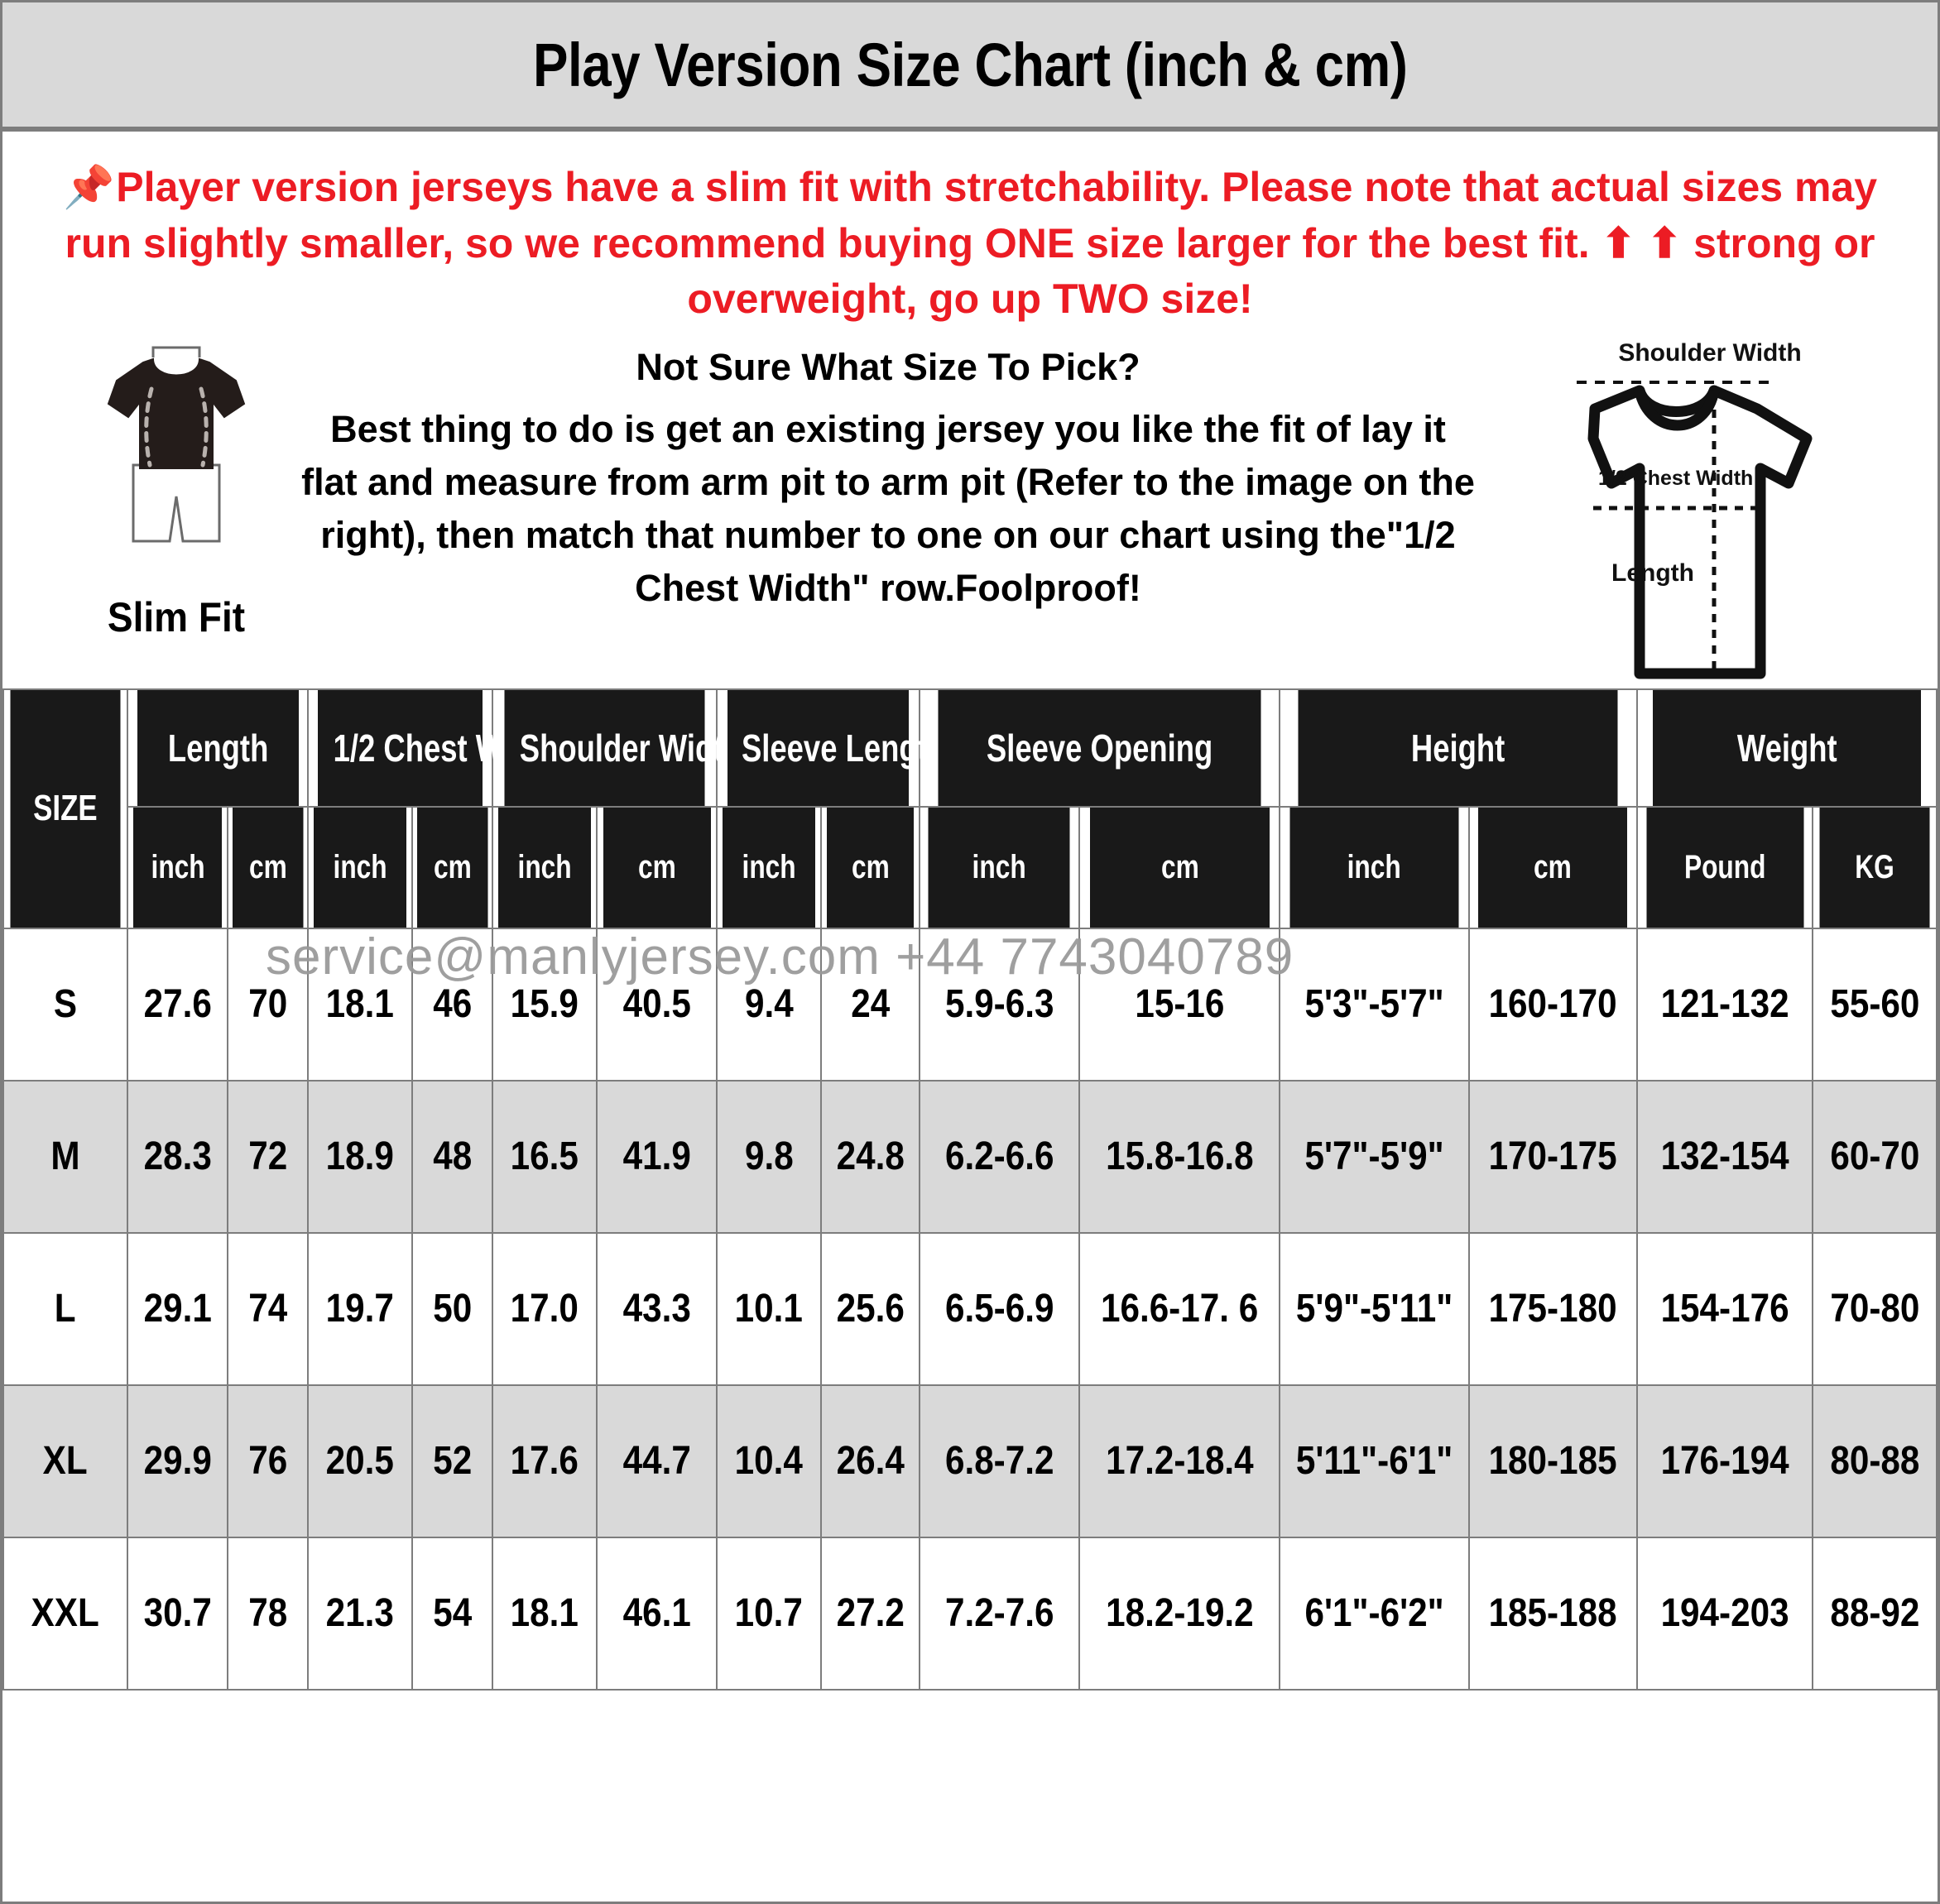 This screenshot has height=1904, width=1940. Describe the element at coordinates (870, 1004) in the screenshot. I see `cell-value: 24` at that location.